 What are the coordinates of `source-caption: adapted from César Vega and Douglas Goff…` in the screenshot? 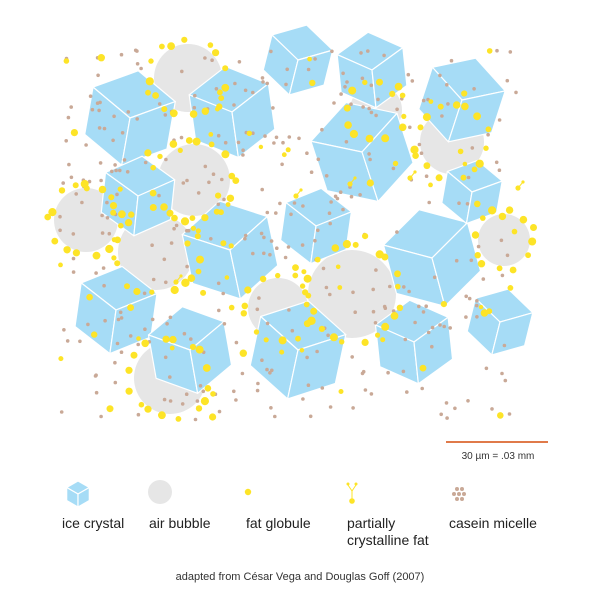 It's located at (300, 577).